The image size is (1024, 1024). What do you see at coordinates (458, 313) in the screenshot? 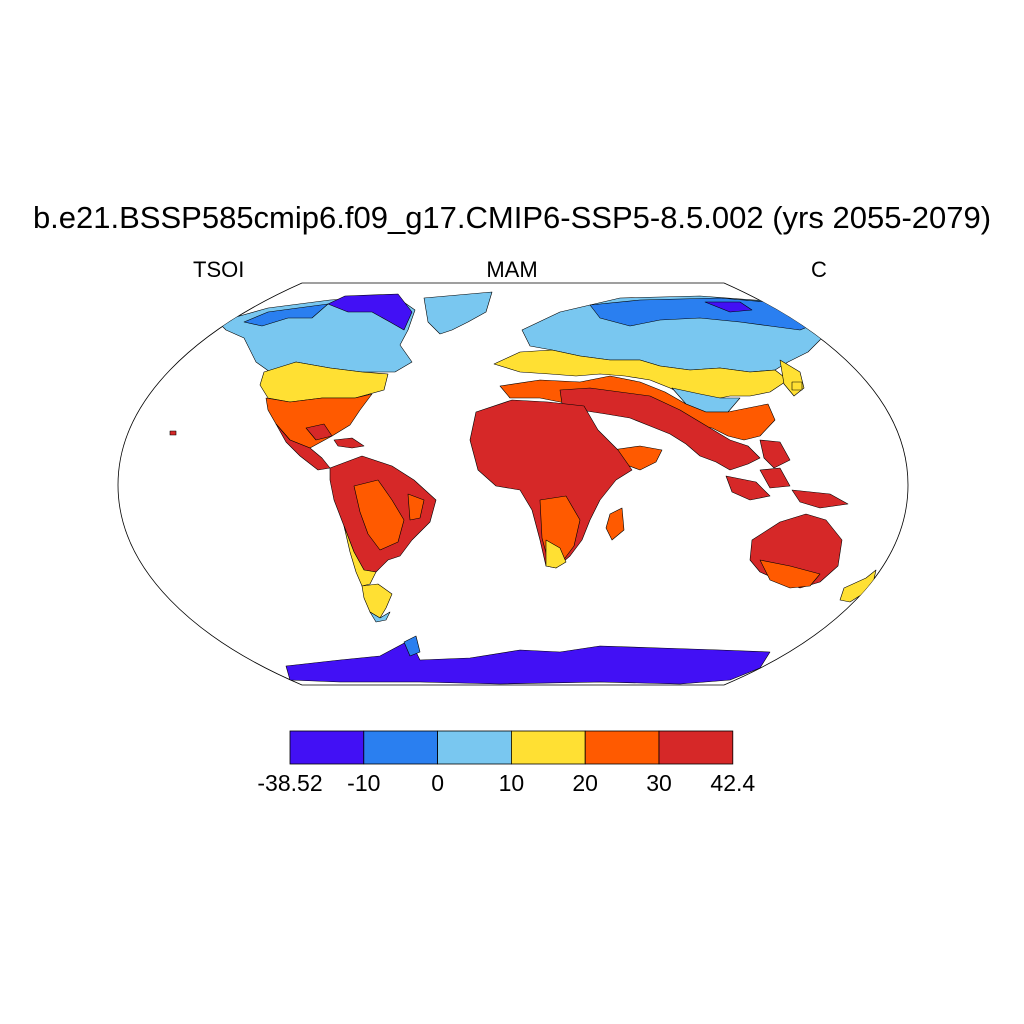
I see `greenland` at bounding box center [458, 313].